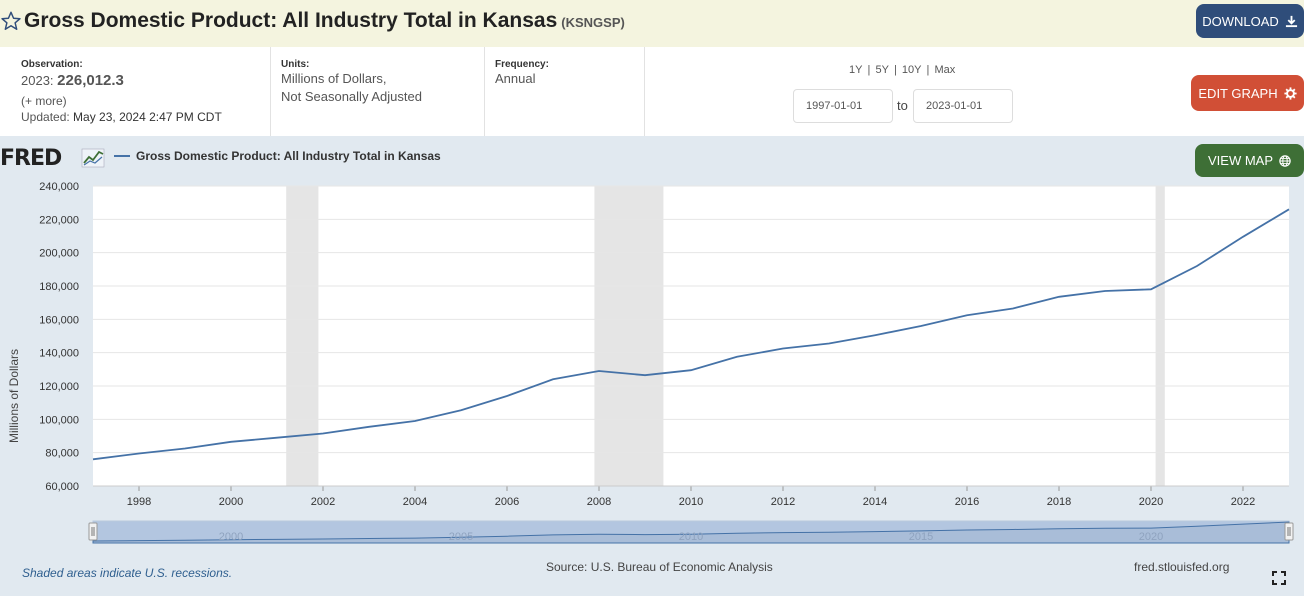  Describe the element at coordinates (37, 80) in the screenshot. I see `observation-period: 2023:` at that location.